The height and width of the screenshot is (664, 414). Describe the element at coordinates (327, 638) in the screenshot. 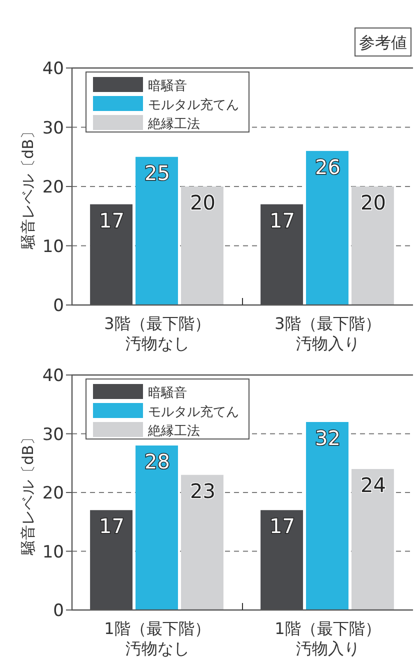

I see `x-tick-label: 1階（最下階）汚物入り` at that location.